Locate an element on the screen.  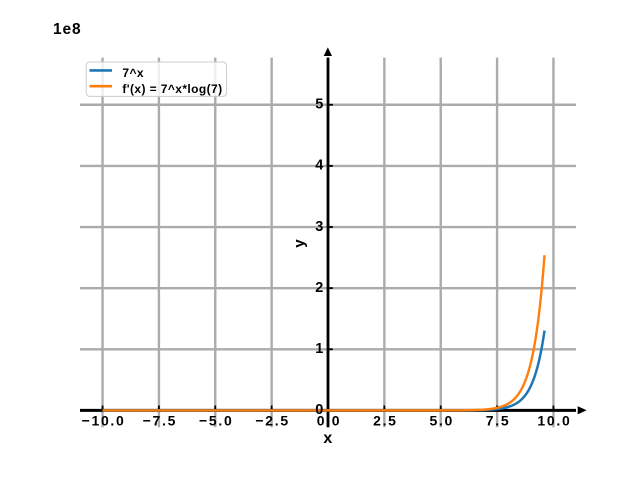
svg-text: 5.0 is located at coordinates (441, 420).